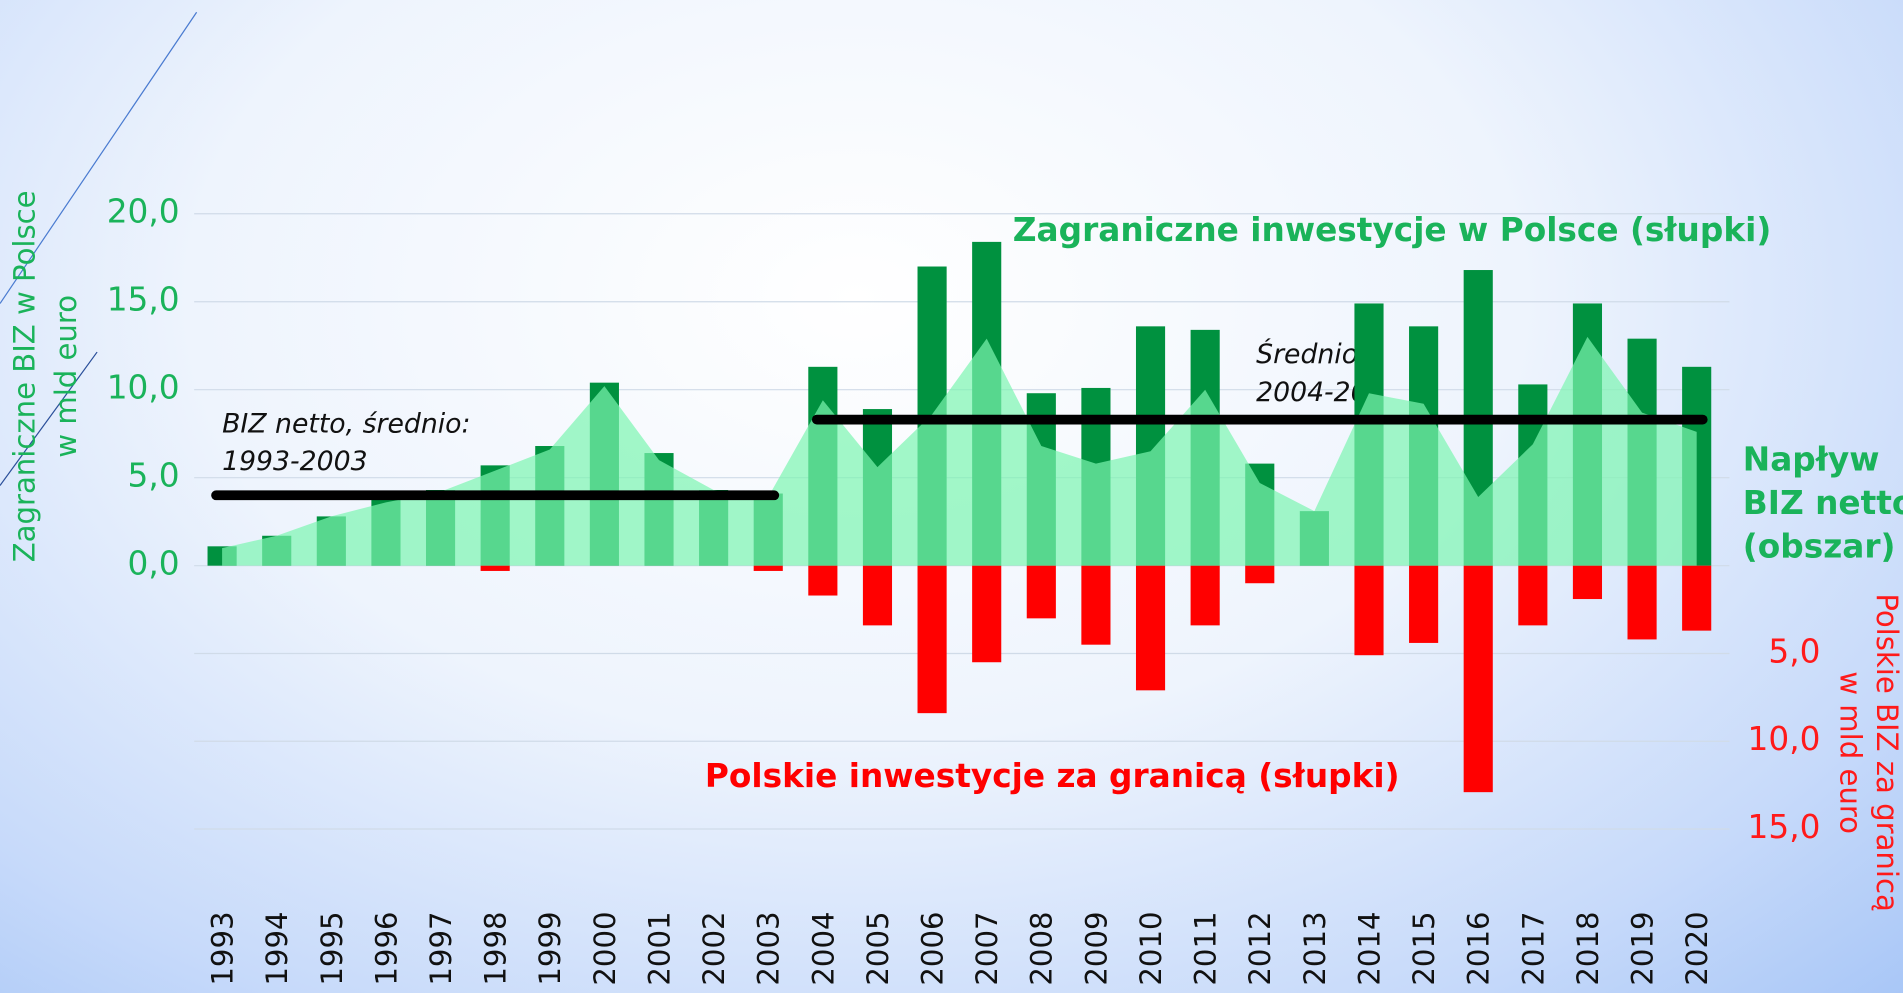  Describe the element at coordinates (933, 949) in the screenshot. I see `x-tick-label: 2006` at that location.